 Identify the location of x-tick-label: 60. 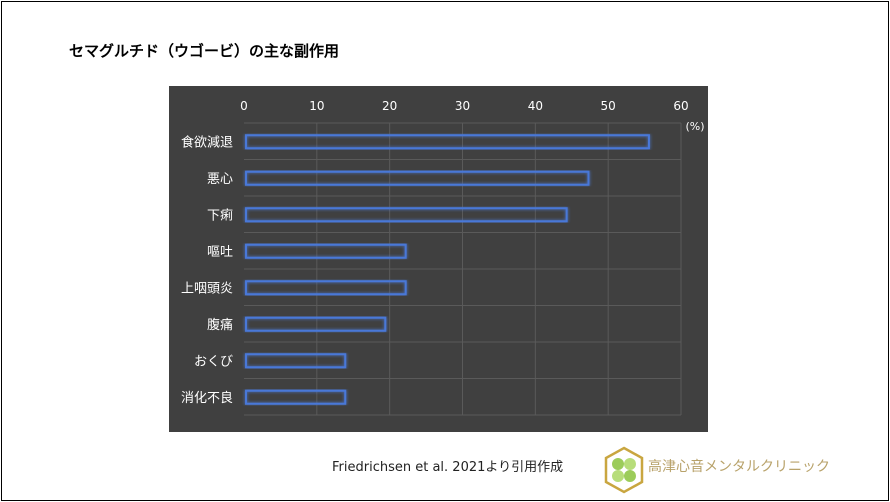
(680, 106).